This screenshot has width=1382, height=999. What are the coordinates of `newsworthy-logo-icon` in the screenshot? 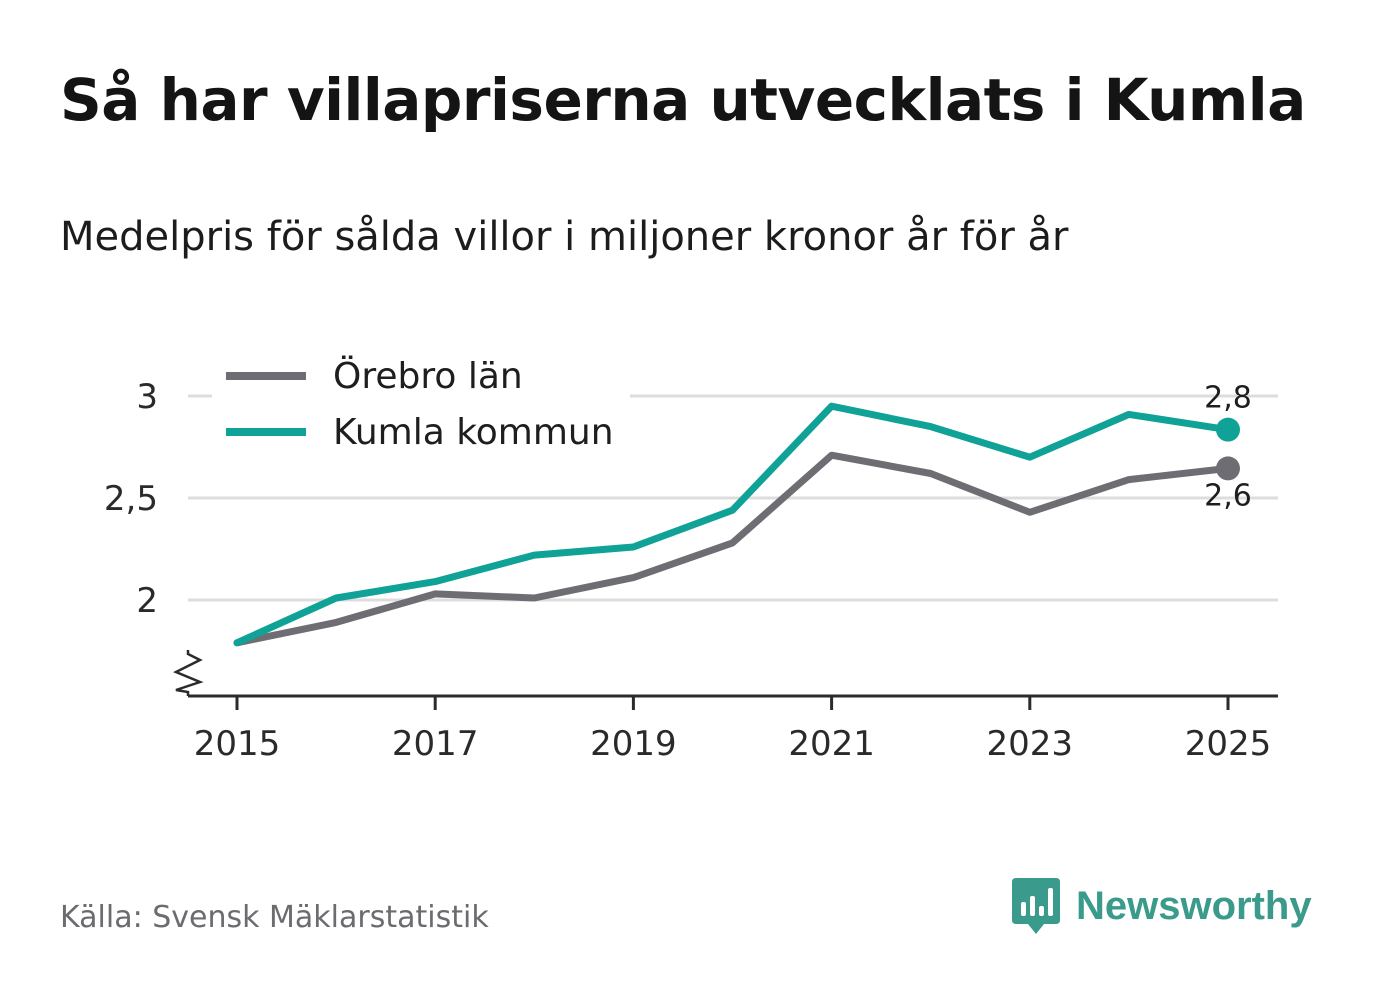 It's located at (1036, 906).